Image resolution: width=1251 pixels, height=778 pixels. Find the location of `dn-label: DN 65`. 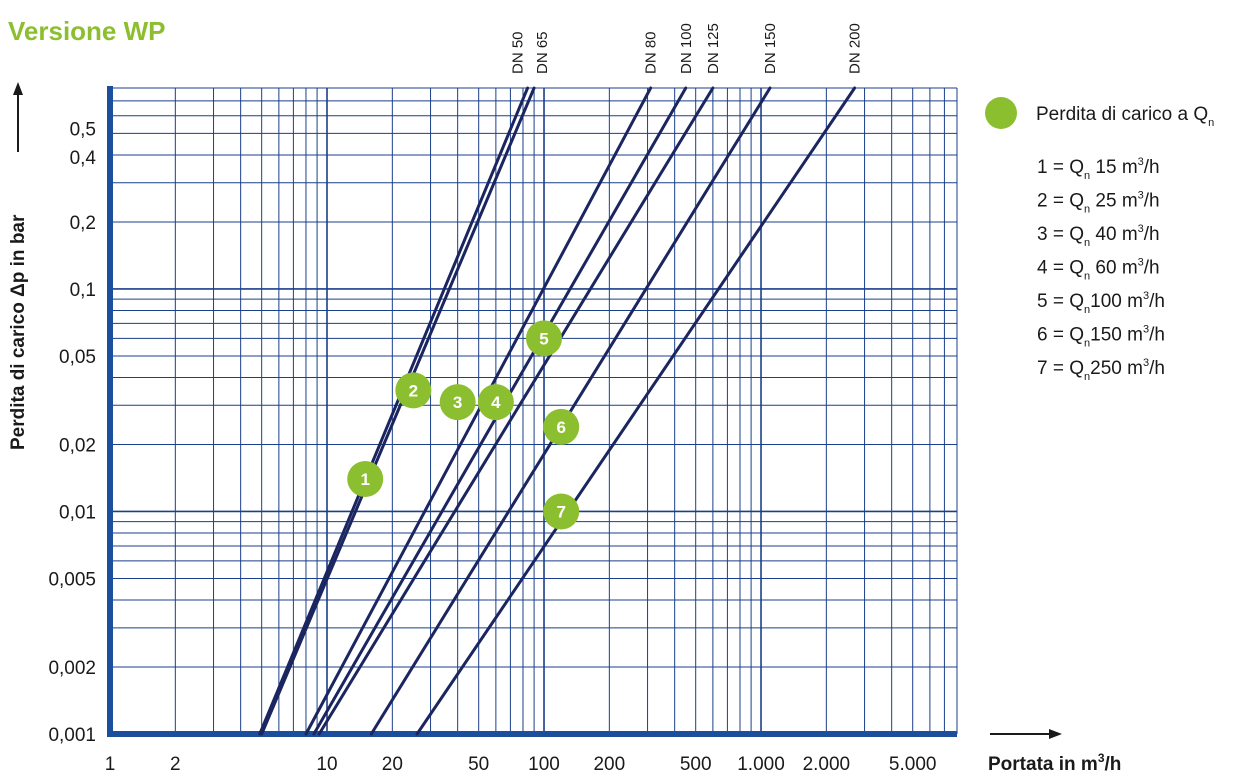

dn-label: DN 65 is located at coordinates (542, 52).